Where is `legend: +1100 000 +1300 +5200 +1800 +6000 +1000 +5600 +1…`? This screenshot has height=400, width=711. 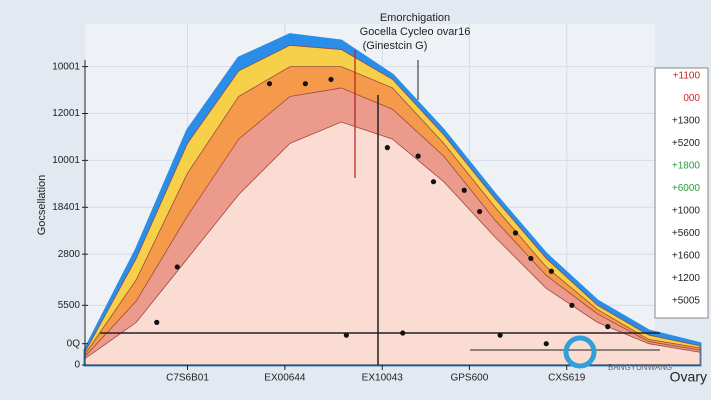 legend: +1100 000 +1300 +5200 +1800 +6000 +1000 +5600 +1… is located at coordinates (686, 189).